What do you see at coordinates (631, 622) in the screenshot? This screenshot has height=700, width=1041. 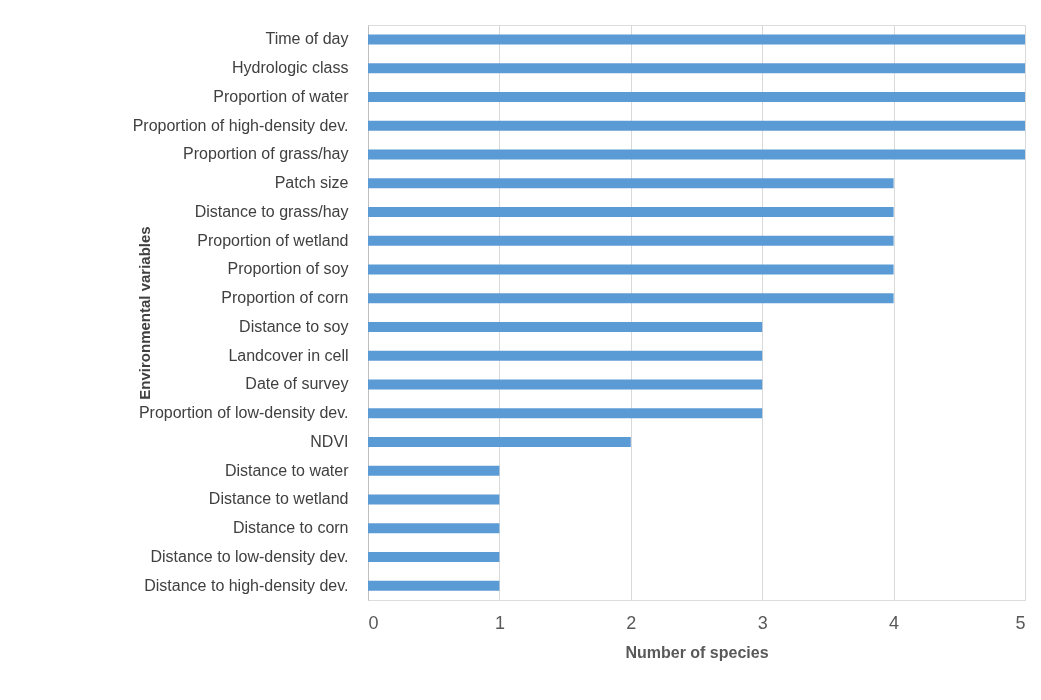 I see `x-tick-label: 2` at bounding box center [631, 622].